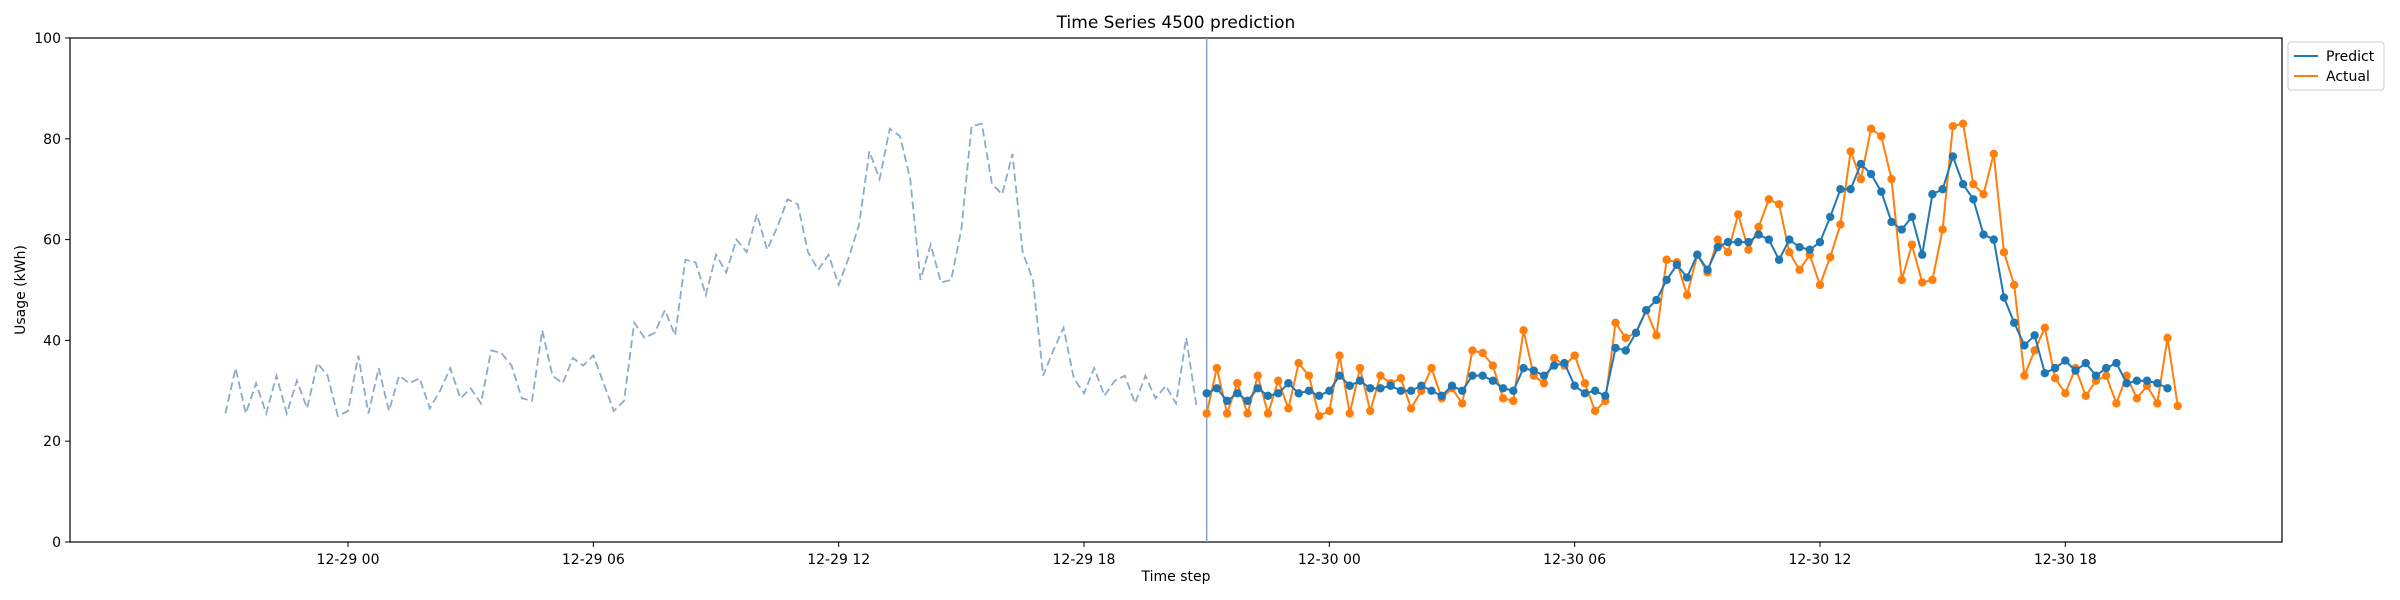 This screenshot has height=600, width=2400. Describe the element at coordinates (47, 39) in the screenshot. I see `y-tick-label: 100` at that location.